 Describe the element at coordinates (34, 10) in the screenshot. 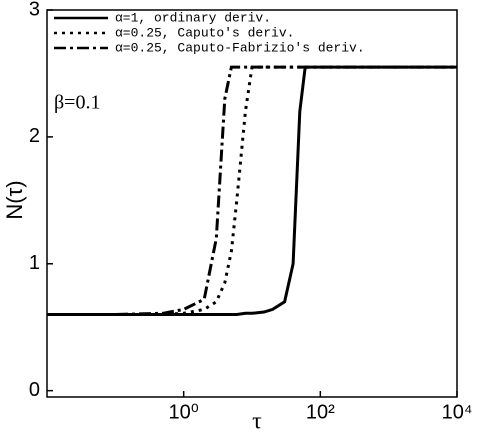

I see `y-tick-label: 3` at that location.